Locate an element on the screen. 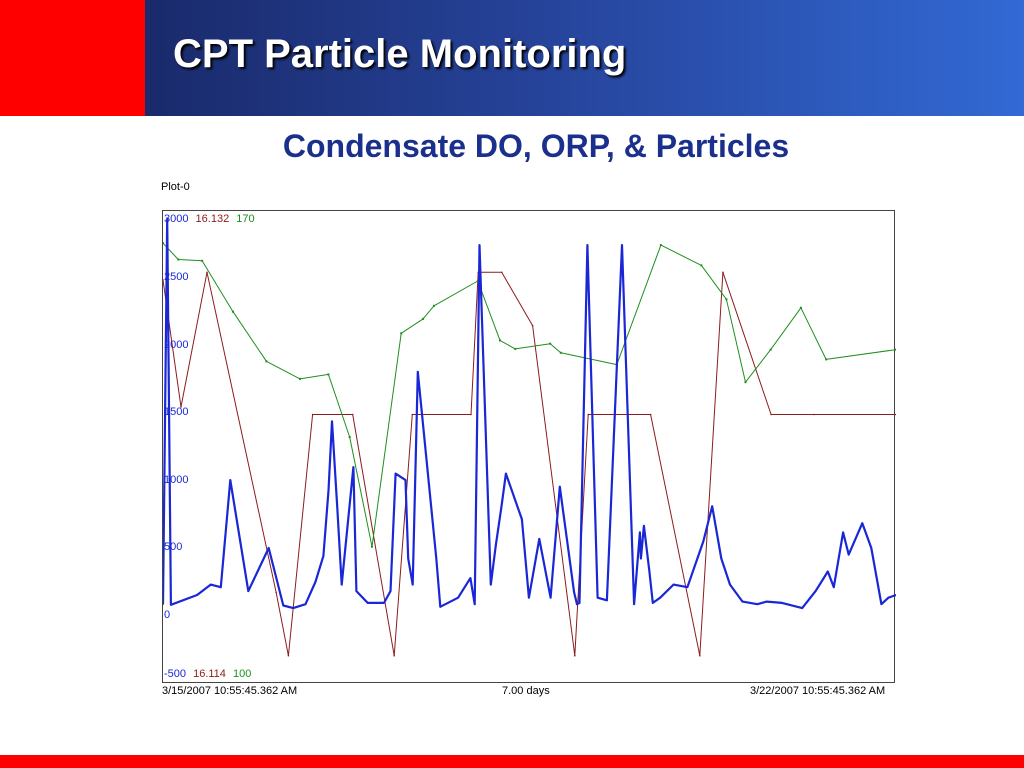 The height and width of the screenshot is (768, 1024). scale-min-row: -500 16.114 100 is located at coordinates (209, 674).